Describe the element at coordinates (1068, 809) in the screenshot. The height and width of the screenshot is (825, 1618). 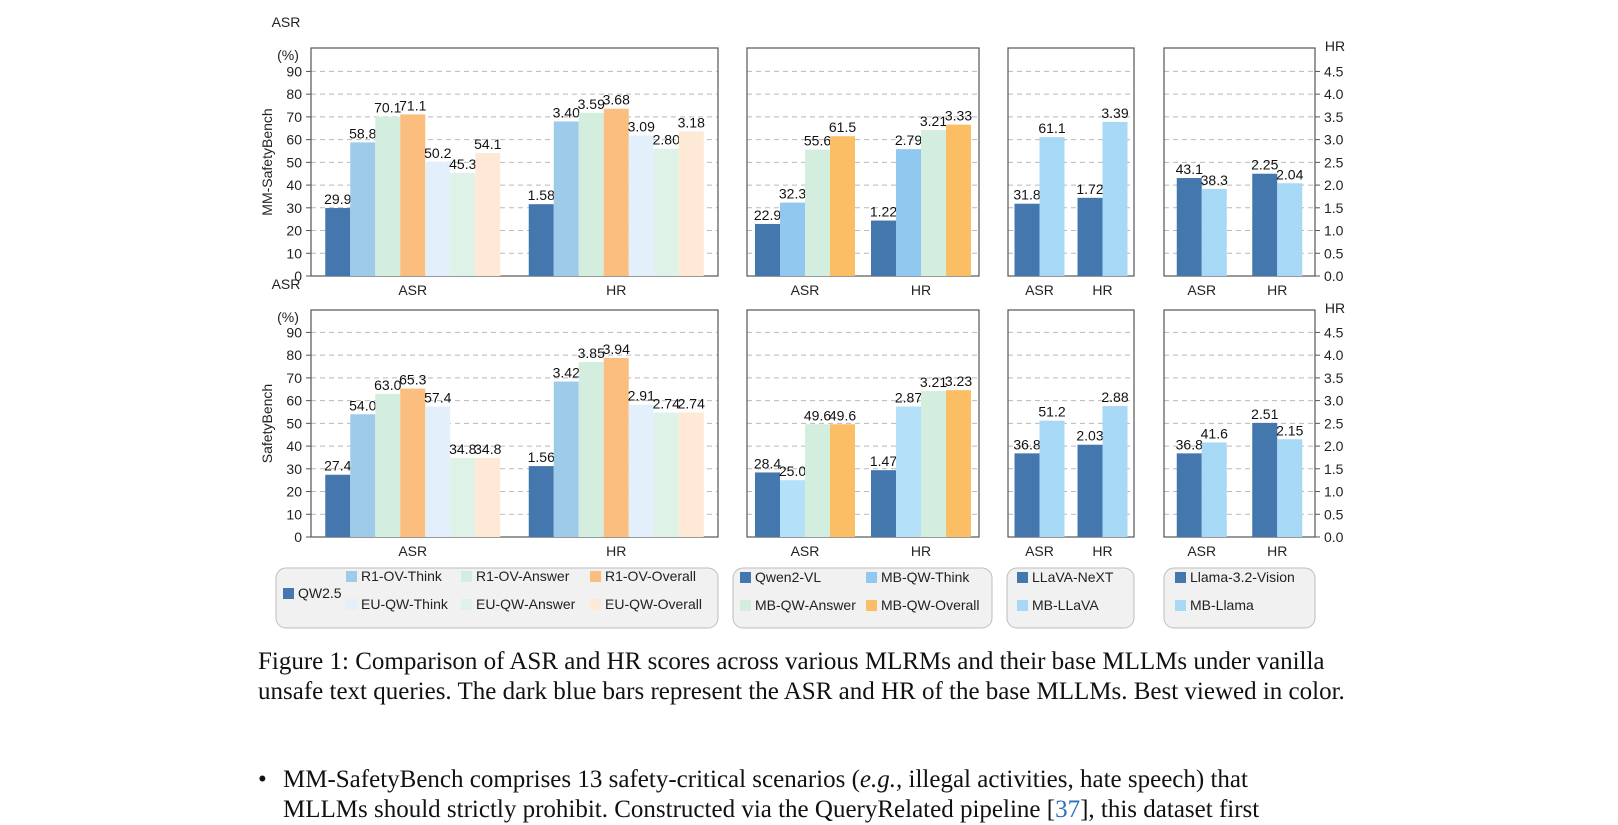
I see `citation-link: 37` at that location.